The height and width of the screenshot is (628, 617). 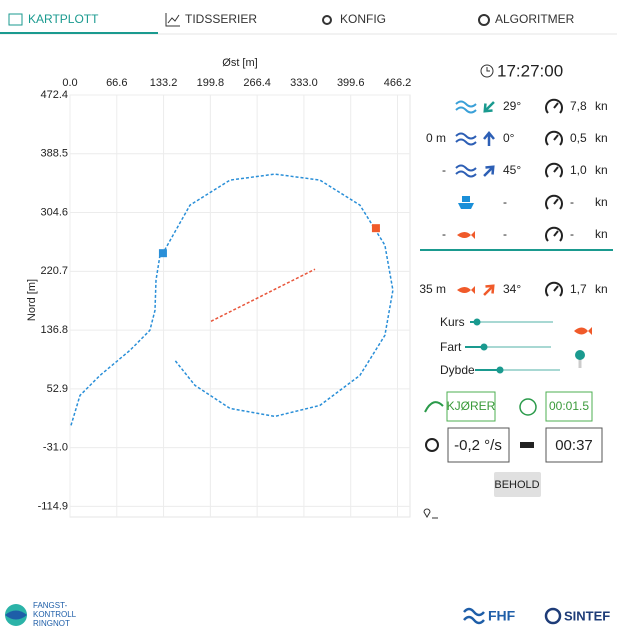 I want to click on x-tick-label: 66.6, so click(x=116, y=83).